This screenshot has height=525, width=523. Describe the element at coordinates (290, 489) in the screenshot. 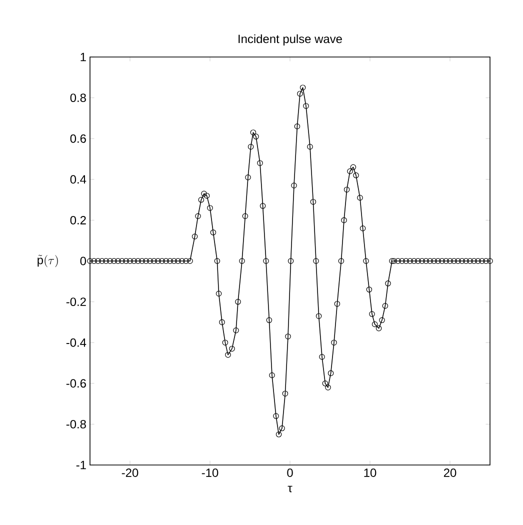

I see `x-axis-title: τ` at that location.